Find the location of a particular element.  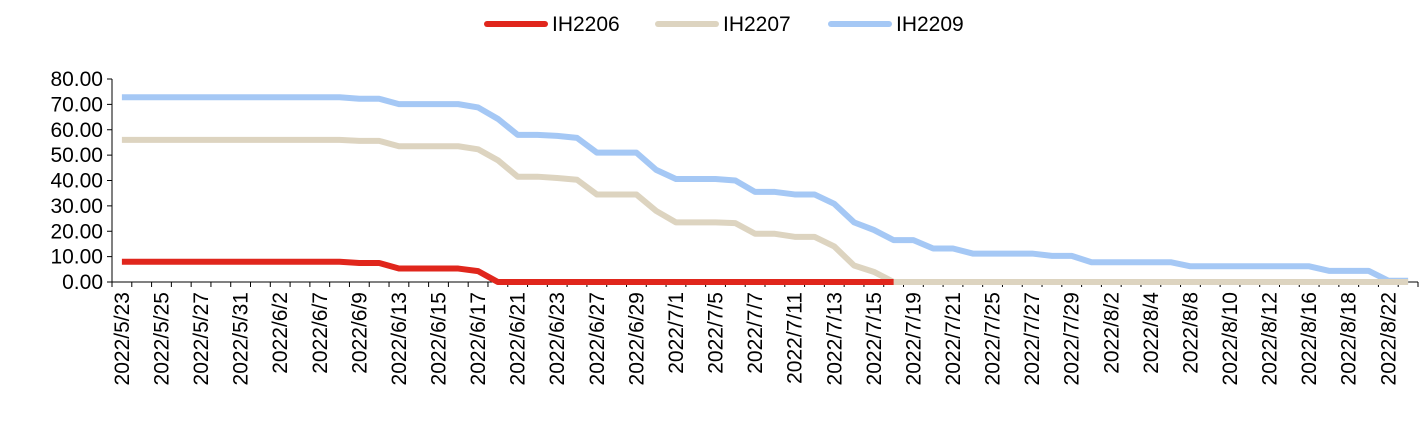

x-tick-label: 2022/7/25 is located at coordinates (993, 338).